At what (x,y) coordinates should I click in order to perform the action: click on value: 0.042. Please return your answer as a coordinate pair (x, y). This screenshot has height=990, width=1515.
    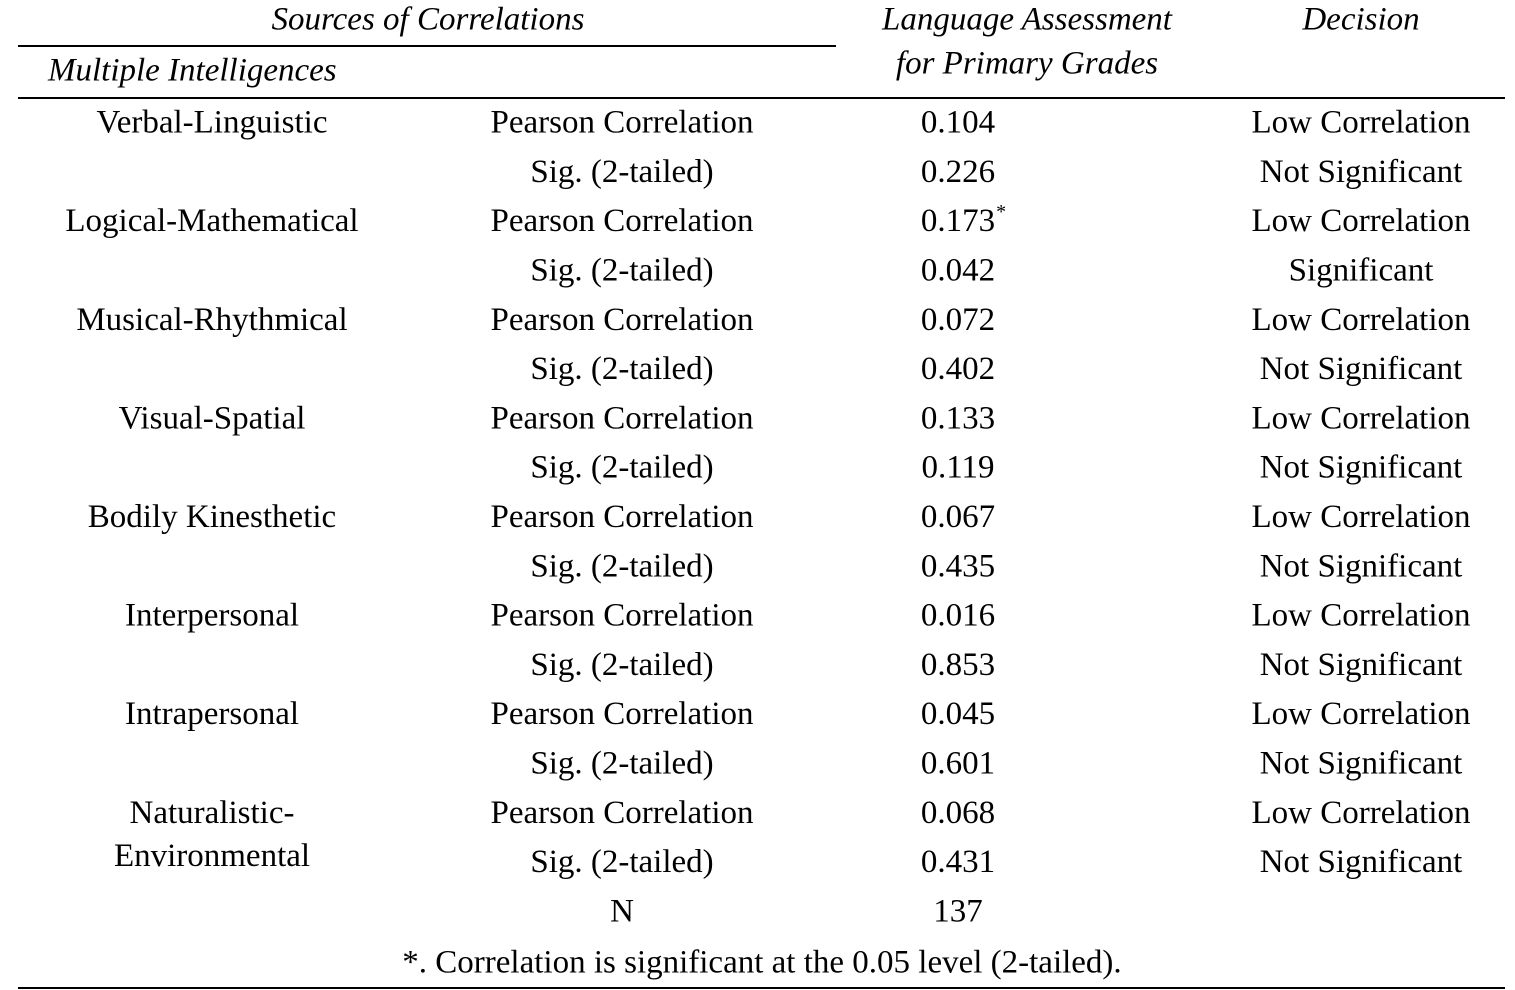
    Looking at the image, I should click on (958, 270).